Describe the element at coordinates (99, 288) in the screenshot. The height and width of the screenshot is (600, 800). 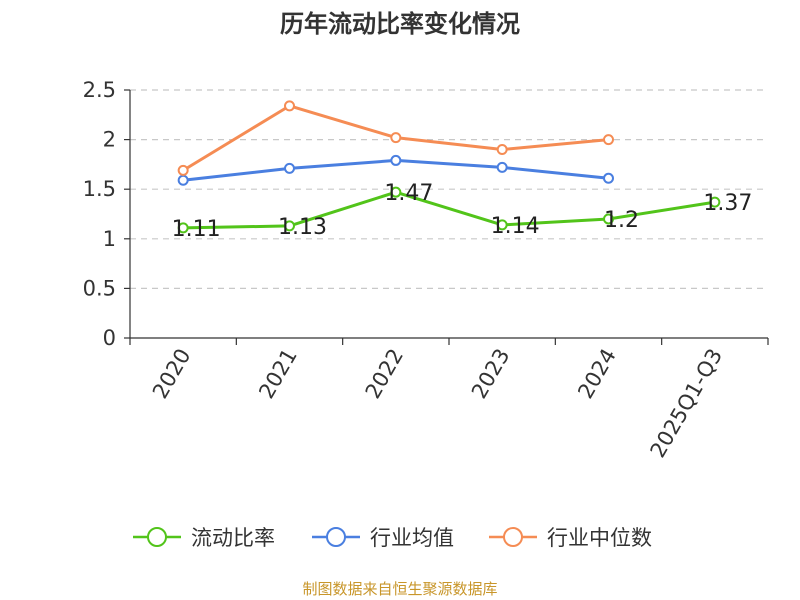
I see `y-tick-label: 0.5` at that location.